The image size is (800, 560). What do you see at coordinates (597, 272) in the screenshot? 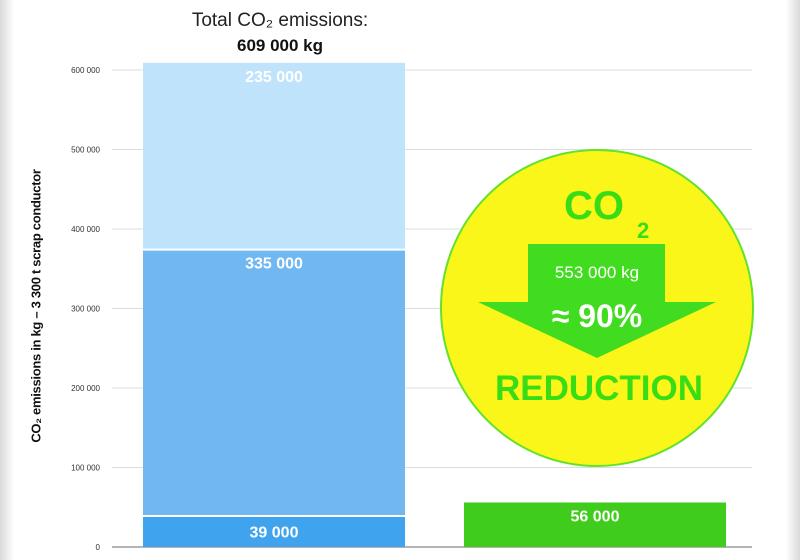
I see `badge-amount: 553 000 kg` at bounding box center [597, 272].